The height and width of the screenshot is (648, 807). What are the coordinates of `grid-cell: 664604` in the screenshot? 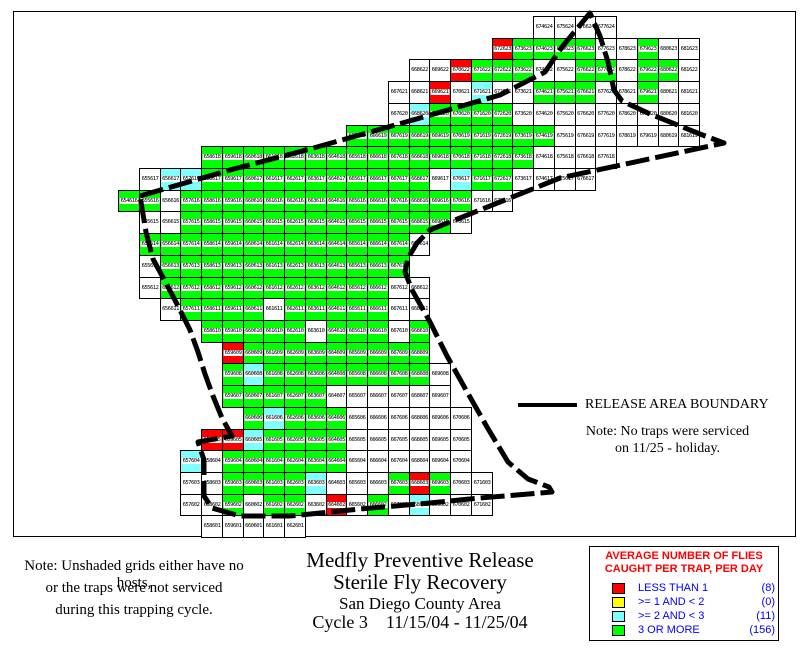 It's located at (336, 461).